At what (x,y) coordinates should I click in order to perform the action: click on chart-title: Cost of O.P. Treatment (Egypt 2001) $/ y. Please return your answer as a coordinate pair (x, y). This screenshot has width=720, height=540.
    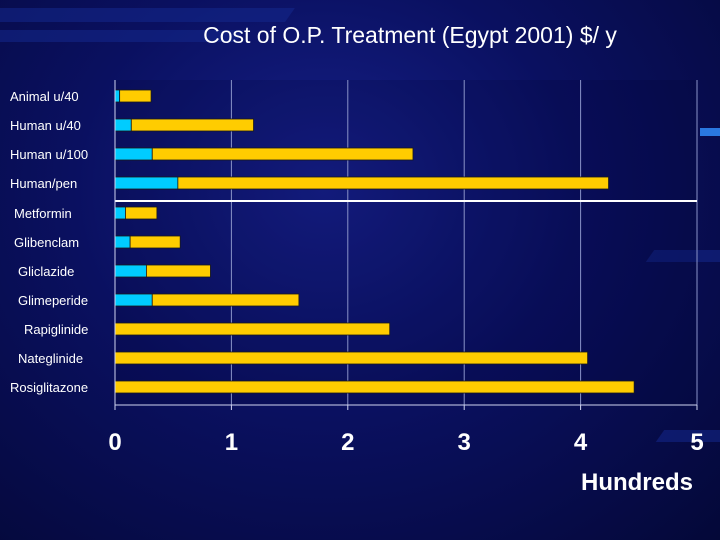
    Looking at the image, I should click on (410, 35).